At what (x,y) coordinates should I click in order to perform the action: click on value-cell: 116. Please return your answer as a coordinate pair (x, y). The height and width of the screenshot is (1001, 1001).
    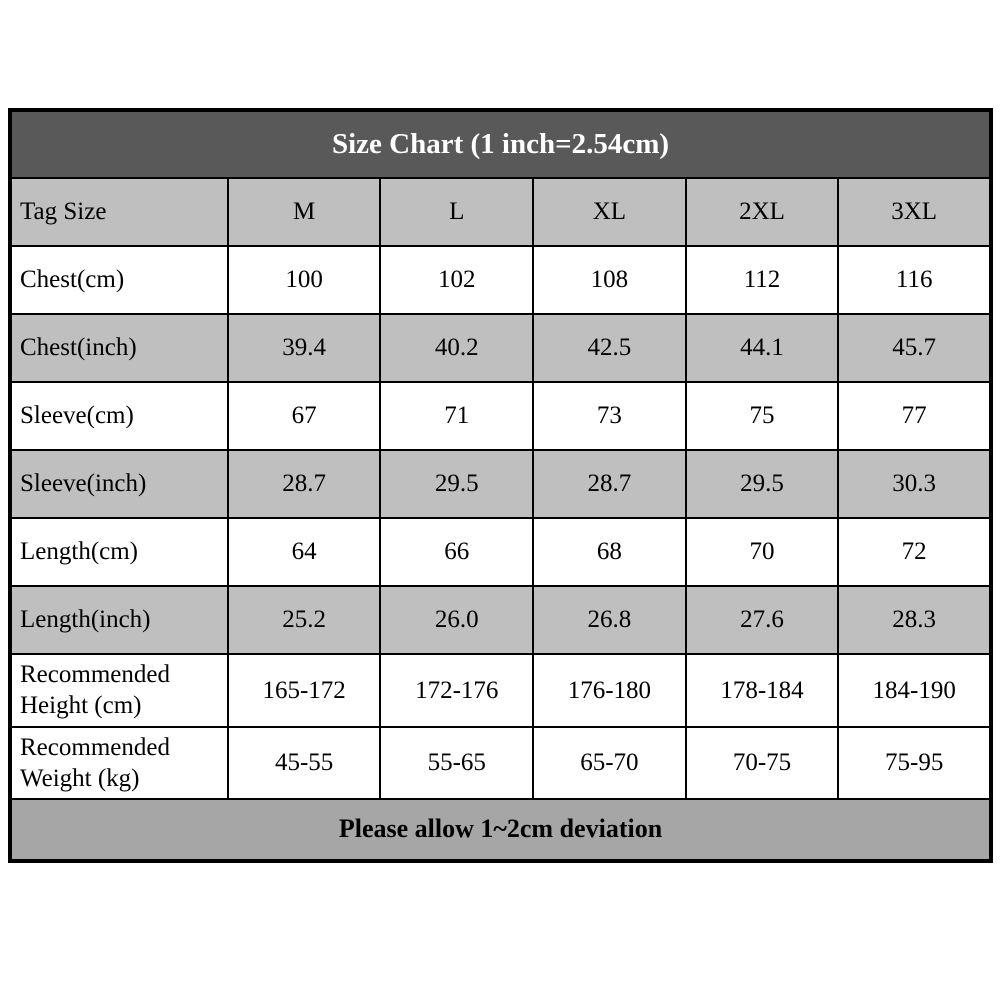
    Looking at the image, I should click on (914, 280).